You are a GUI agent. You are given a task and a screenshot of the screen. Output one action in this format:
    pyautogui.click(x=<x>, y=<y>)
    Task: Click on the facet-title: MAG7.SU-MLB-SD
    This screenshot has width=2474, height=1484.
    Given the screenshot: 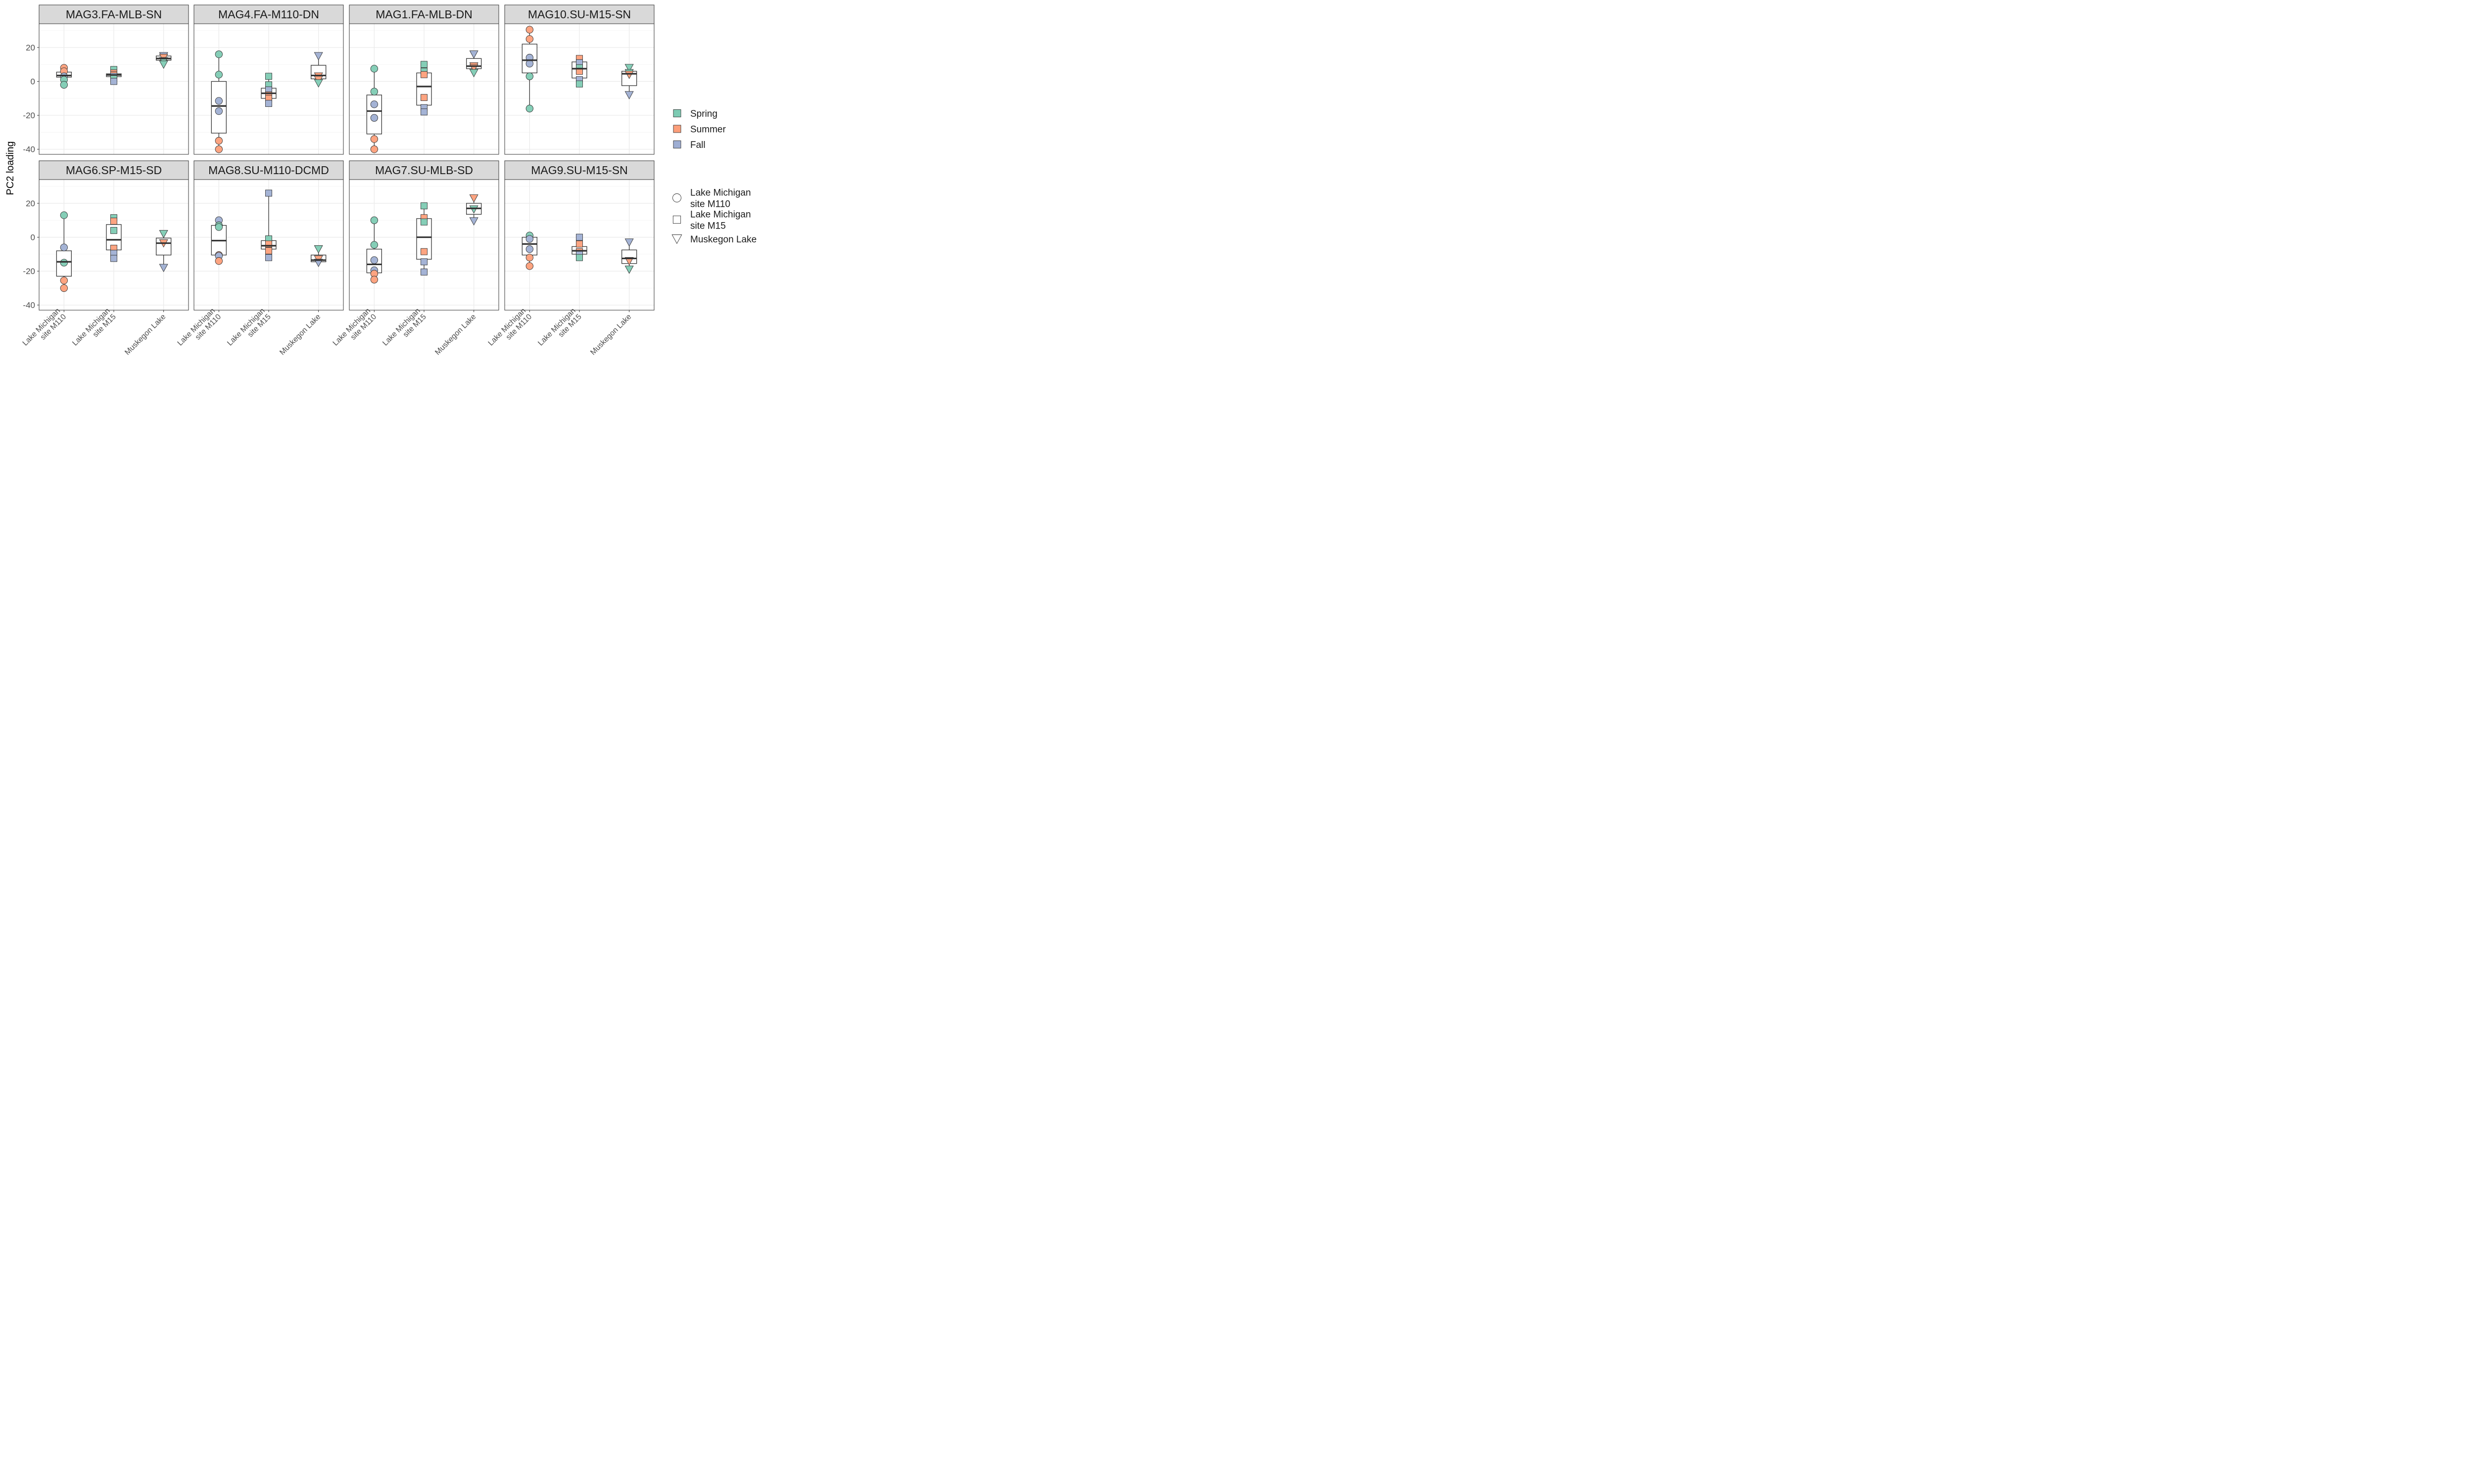 What is the action you would take?
    pyautogui.click(x=424, y=170)
    